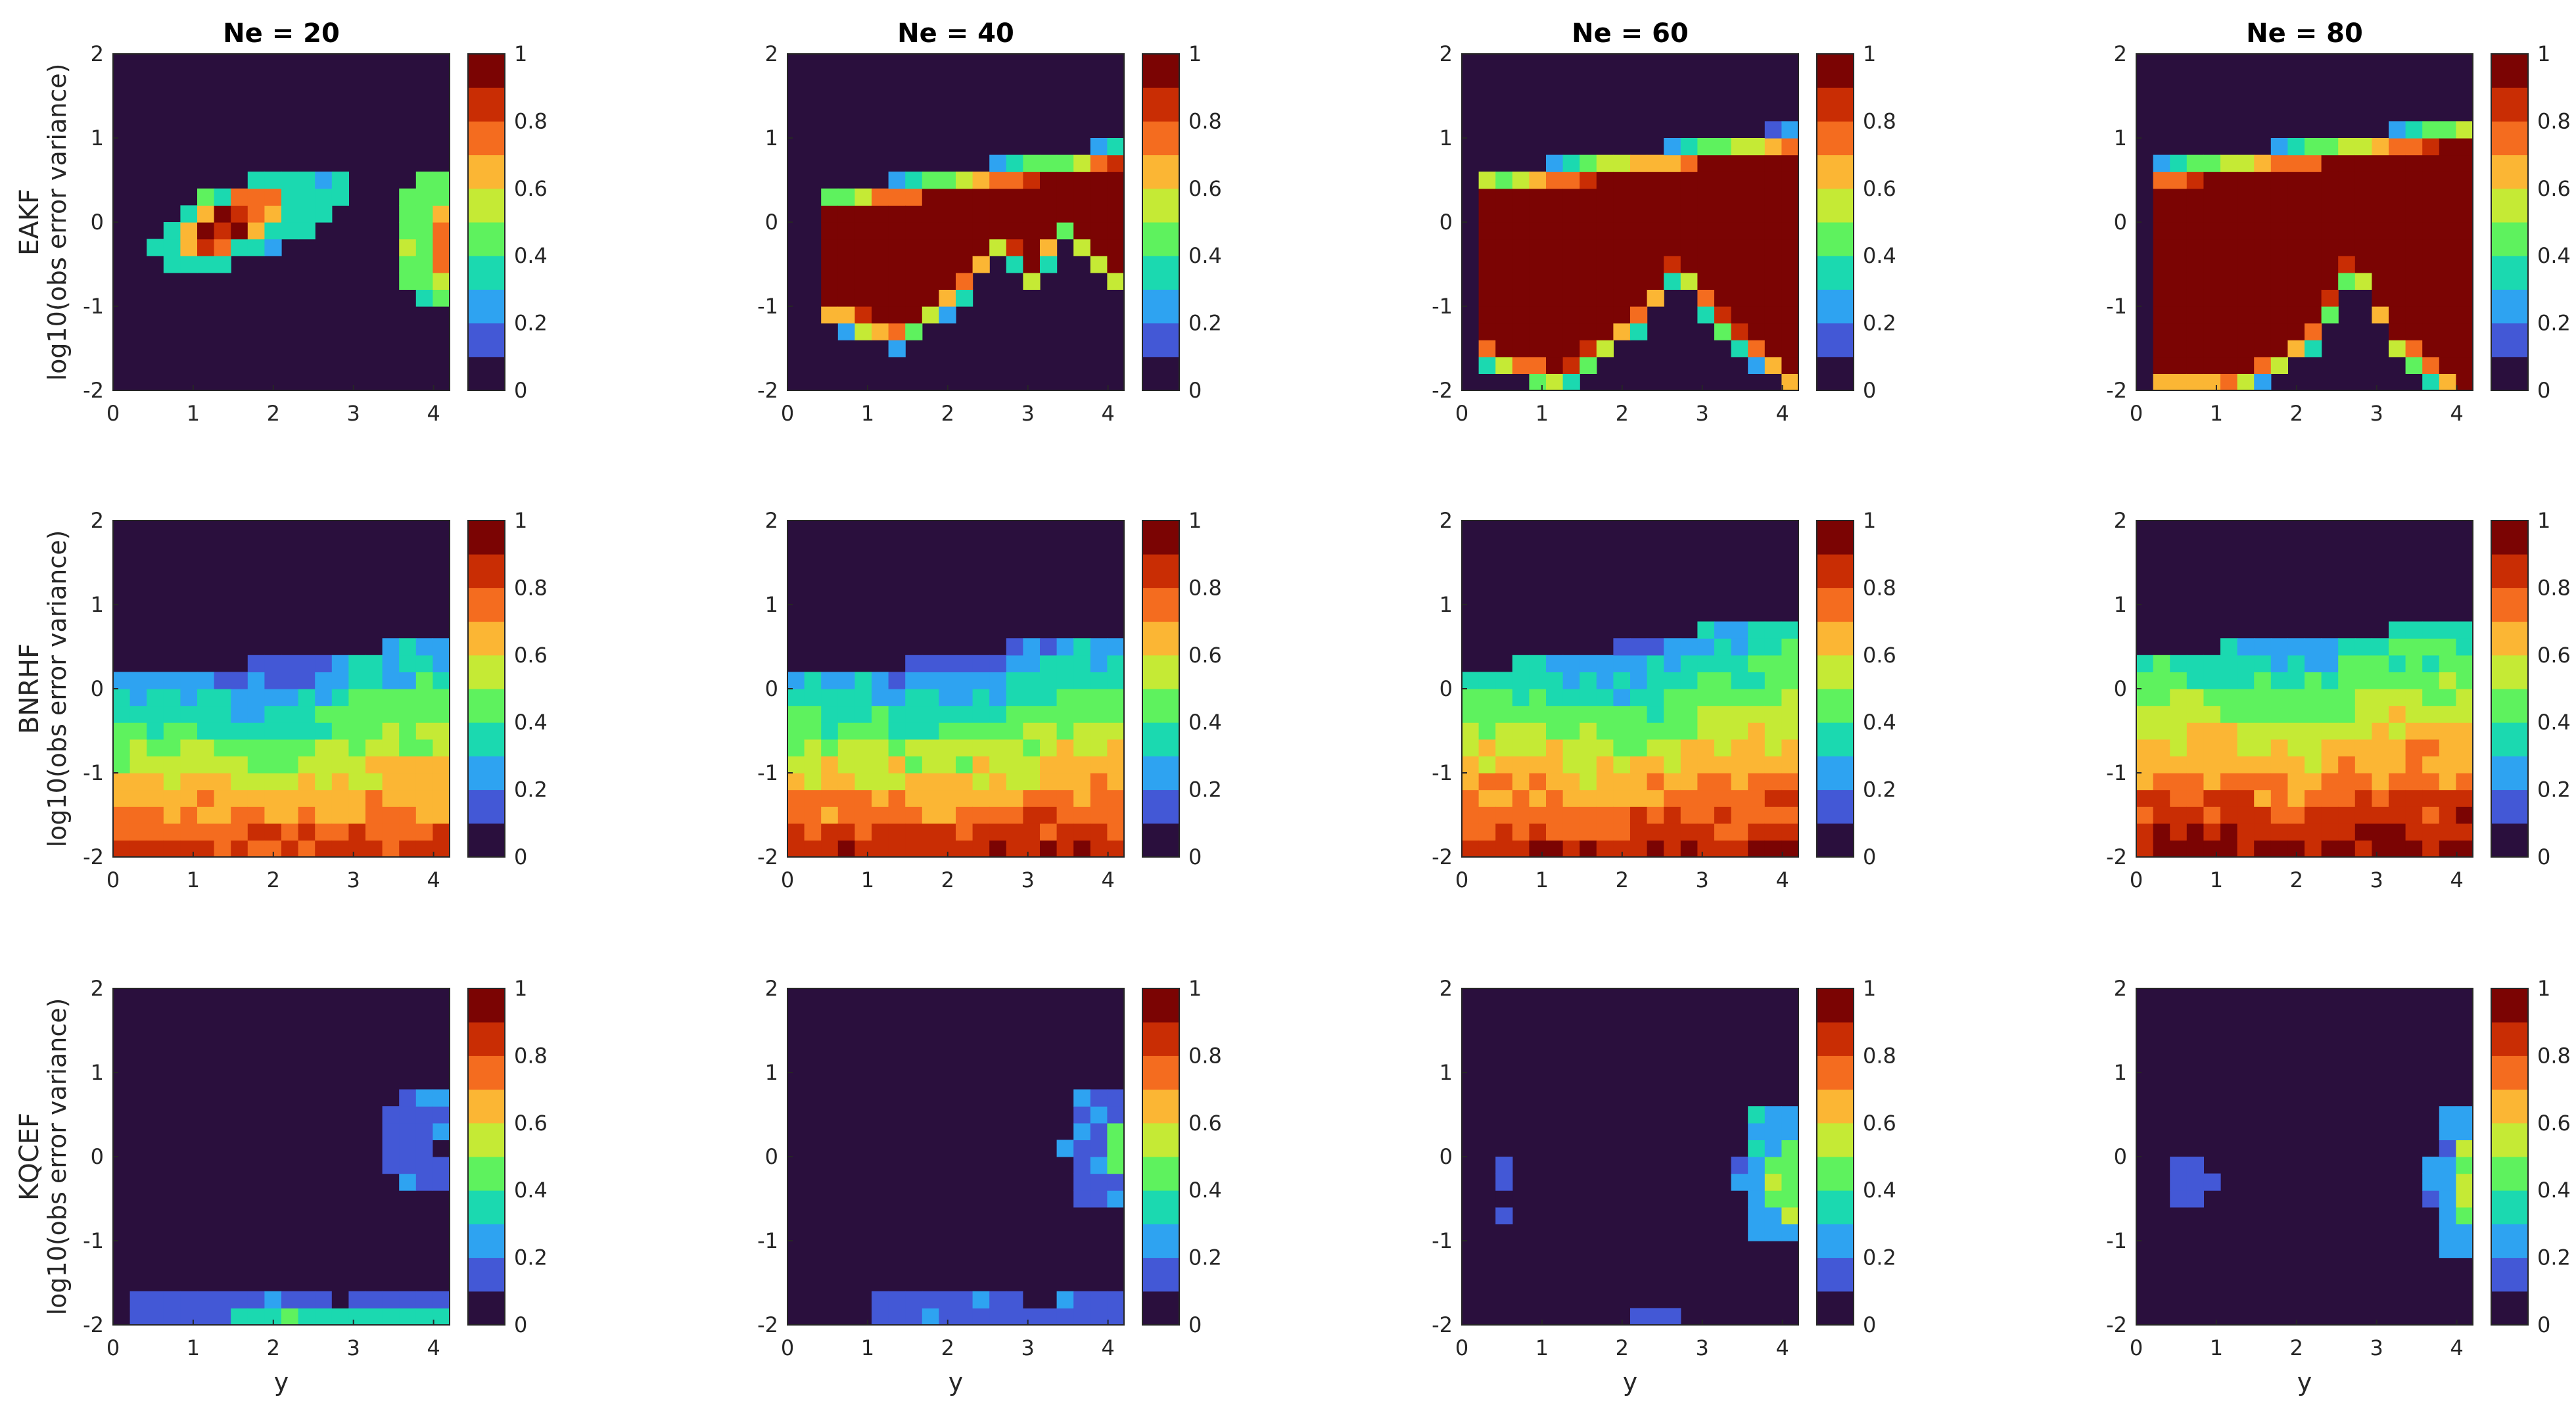 The height and width of the screenshot is (1409, 2576). Describe the element at coordinates (1195, 53) in the screenshot. I see `colorbar-tick-label: 1` at that location.